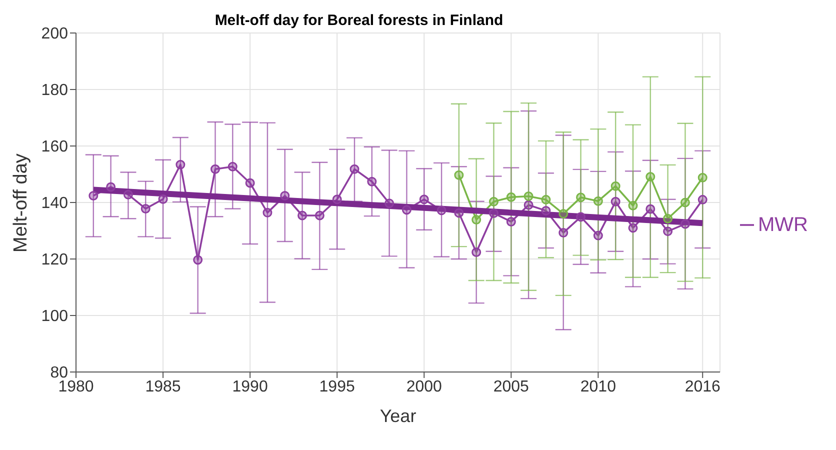 This screenshot has width=836, height=450. What do you see at coordinates (250, 387) in the screenshot?
I see `x-tick-label: 1990` at bounding box center [250, 387].